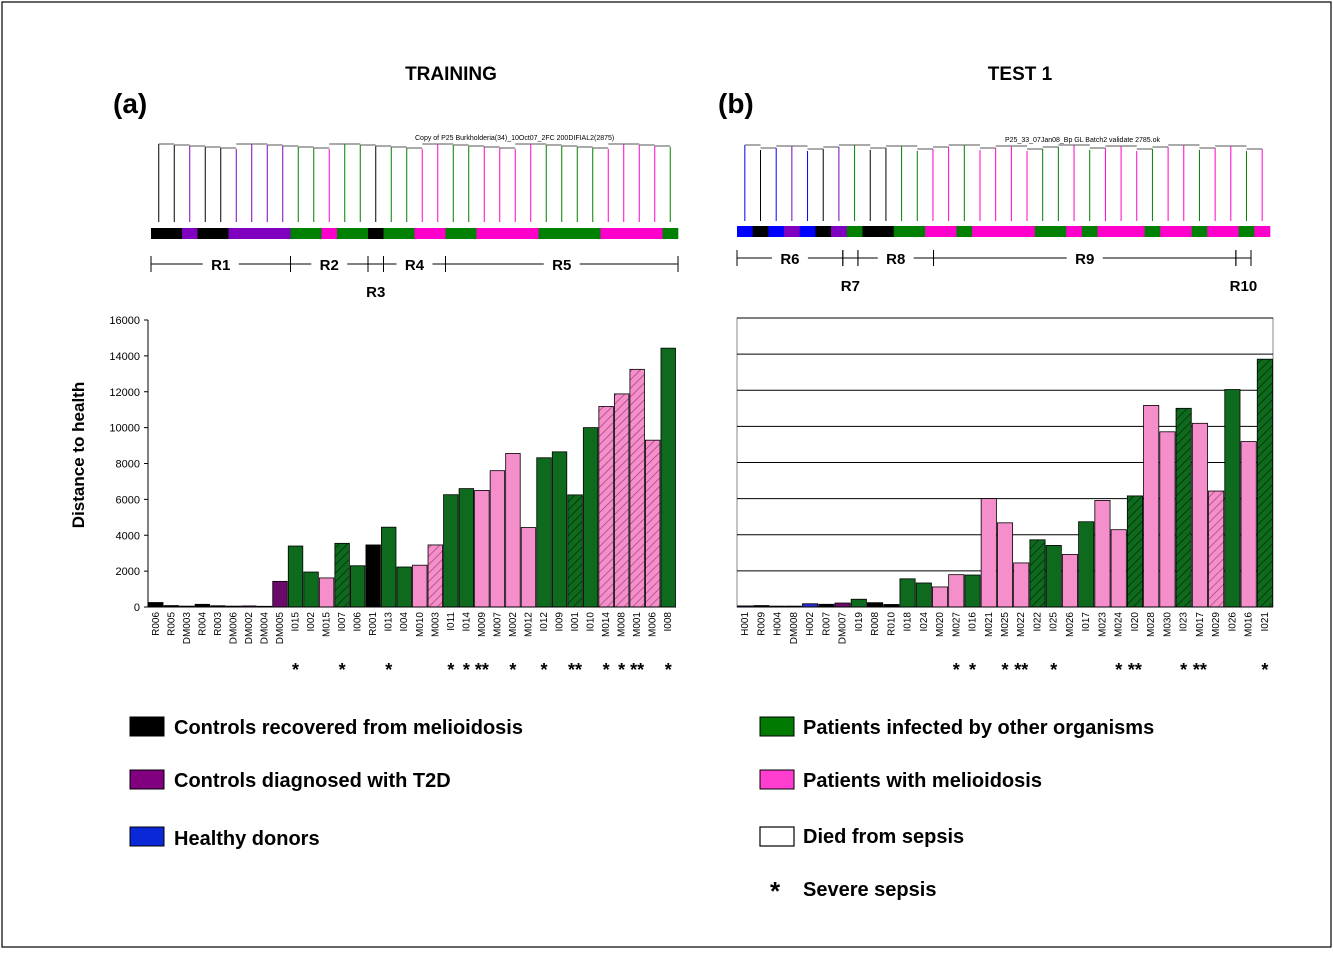  What do you see at coordinates (414, 182) in the screenshot?
I see `panel-a-dendrogram` at bounding box center [414, 182].